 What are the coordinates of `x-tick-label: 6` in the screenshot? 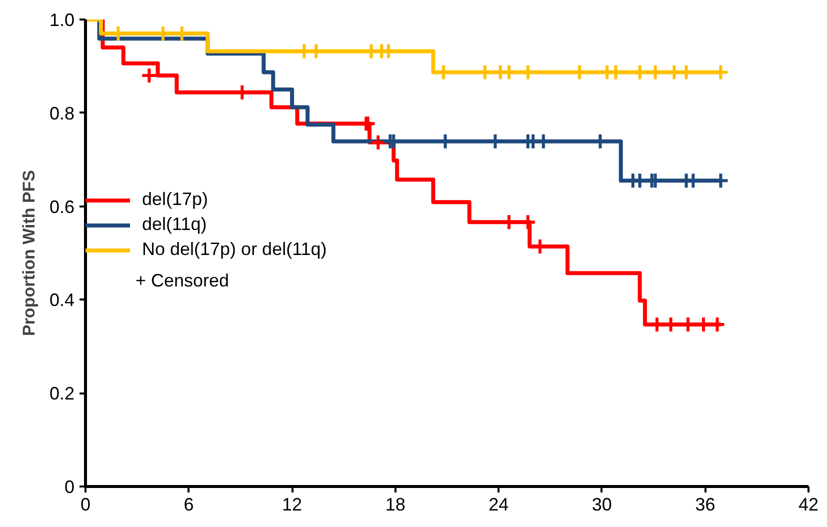 It's located at (189, 504).